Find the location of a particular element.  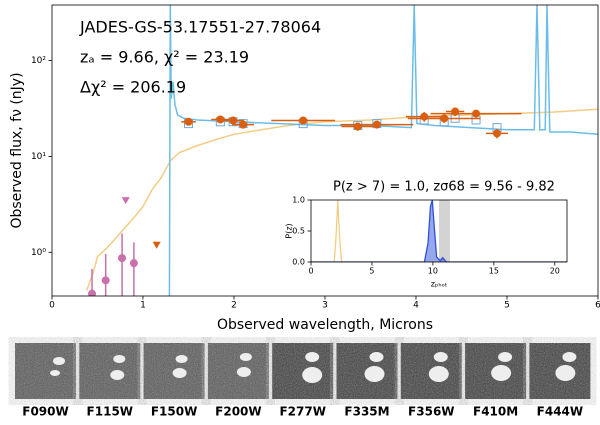

x-tick-label: 15 is located at coordinates (494, 271).